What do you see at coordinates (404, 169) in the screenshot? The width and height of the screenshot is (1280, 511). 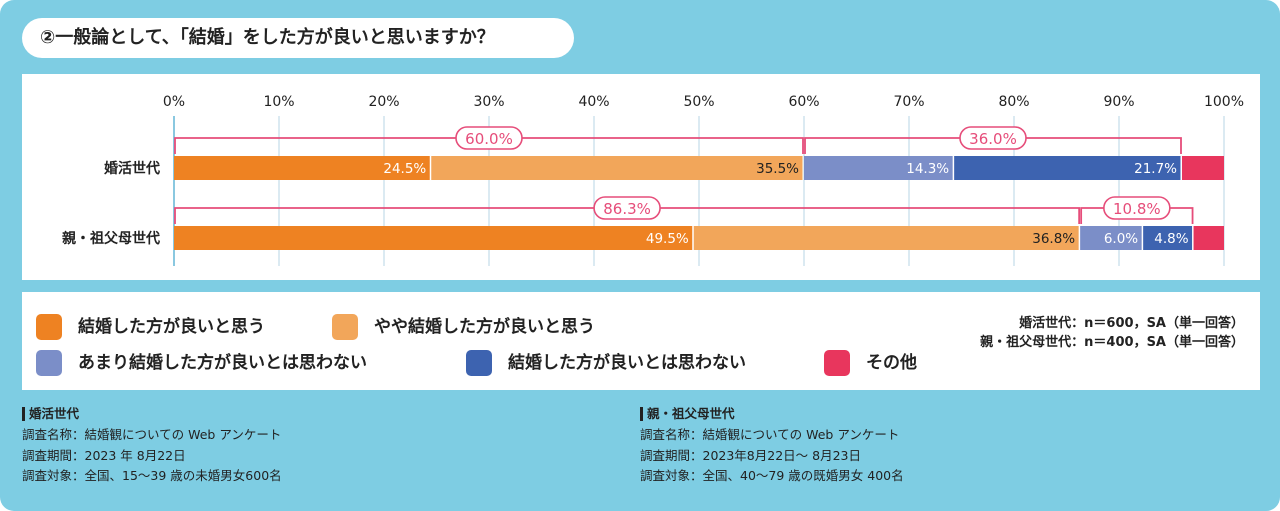 I see `data-label: 24.5%` at bounding box center [404, 169].